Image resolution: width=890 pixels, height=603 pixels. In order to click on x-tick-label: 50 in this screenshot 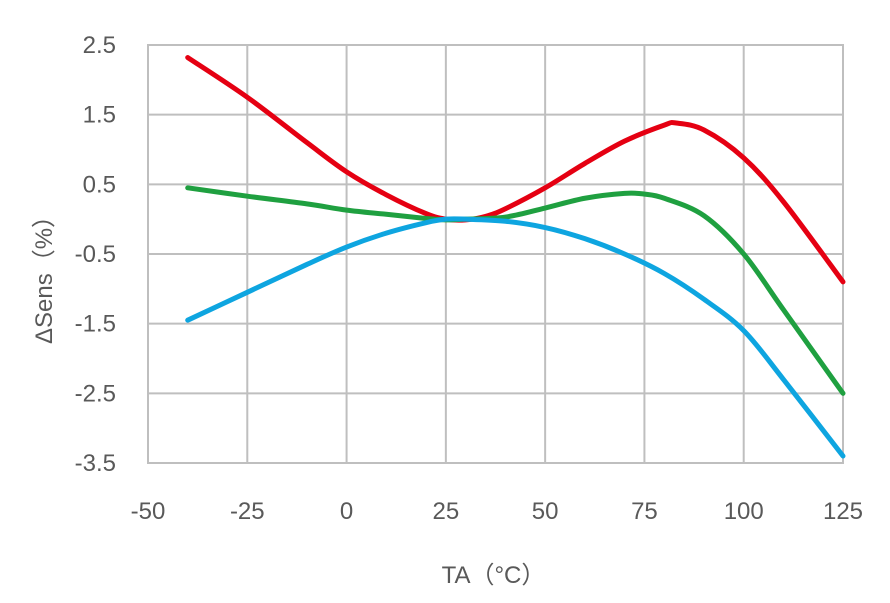, I will do `click(545, 511)`.